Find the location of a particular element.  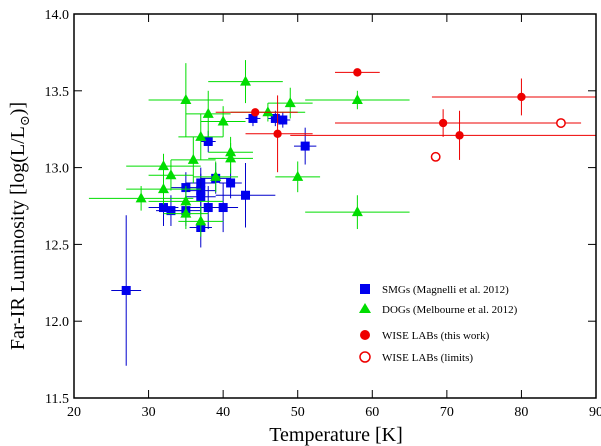

y-axis-label: Far-IR Luminosity [log(L/L⊙)] is located at coordinates (19, 226).